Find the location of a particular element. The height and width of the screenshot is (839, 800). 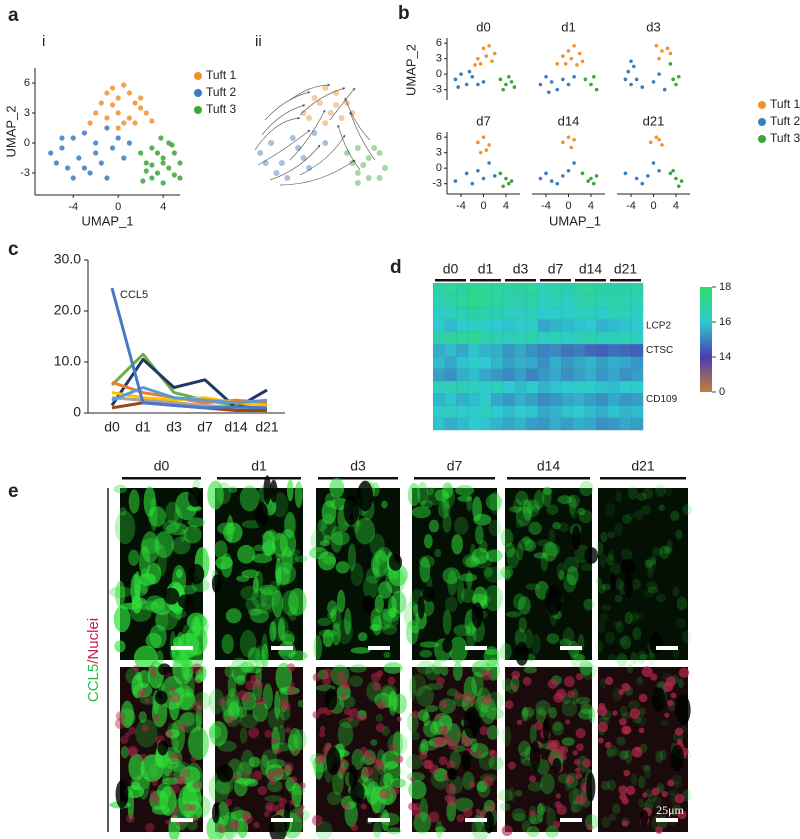

micrograph is located at coordinates (549, 575).